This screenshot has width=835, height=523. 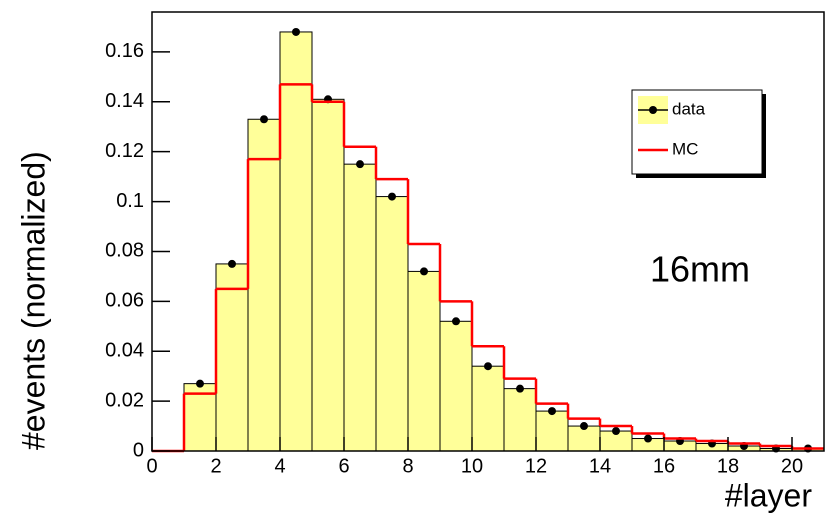 What do you see at coordinates (685, 148) in the screenshot?
I see `legend-label: MC` at bounding box center [685, 148].